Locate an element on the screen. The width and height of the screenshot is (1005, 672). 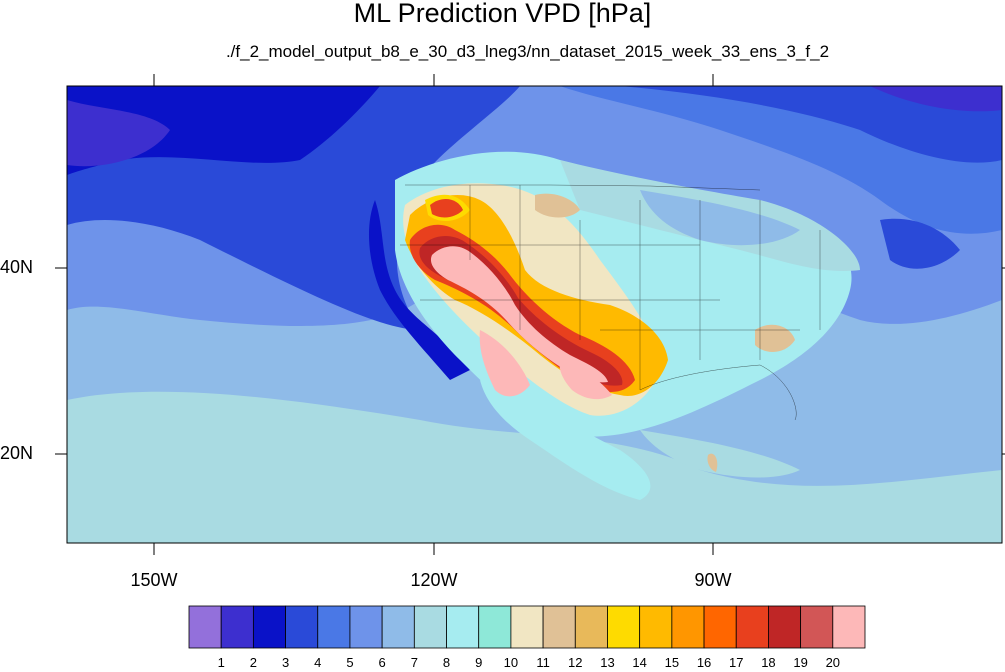
lon-label-120w: 120W is located at coordinates (434, 580).